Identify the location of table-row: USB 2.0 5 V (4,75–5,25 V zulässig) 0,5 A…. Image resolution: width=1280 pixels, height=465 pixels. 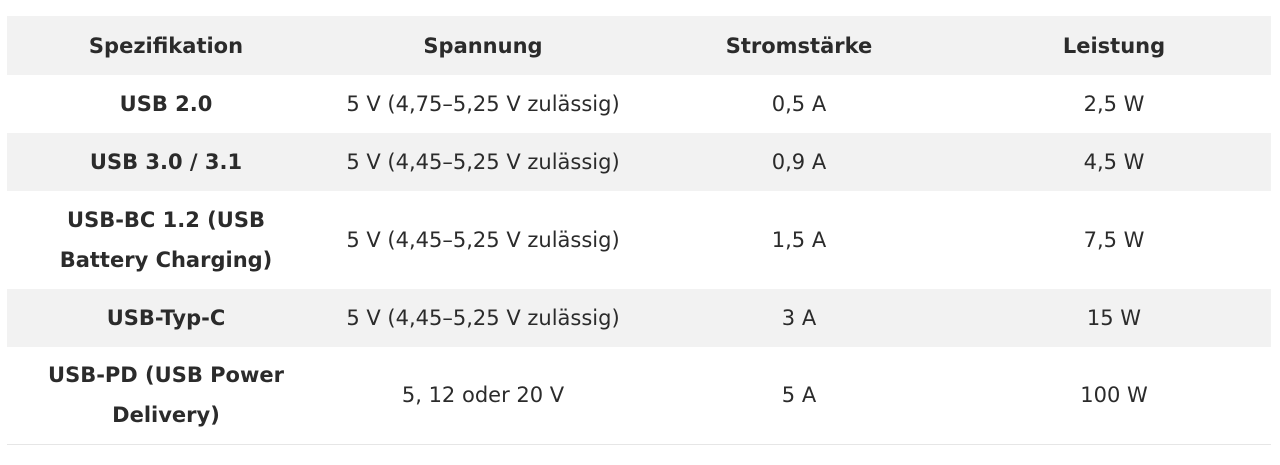
(639, 104).